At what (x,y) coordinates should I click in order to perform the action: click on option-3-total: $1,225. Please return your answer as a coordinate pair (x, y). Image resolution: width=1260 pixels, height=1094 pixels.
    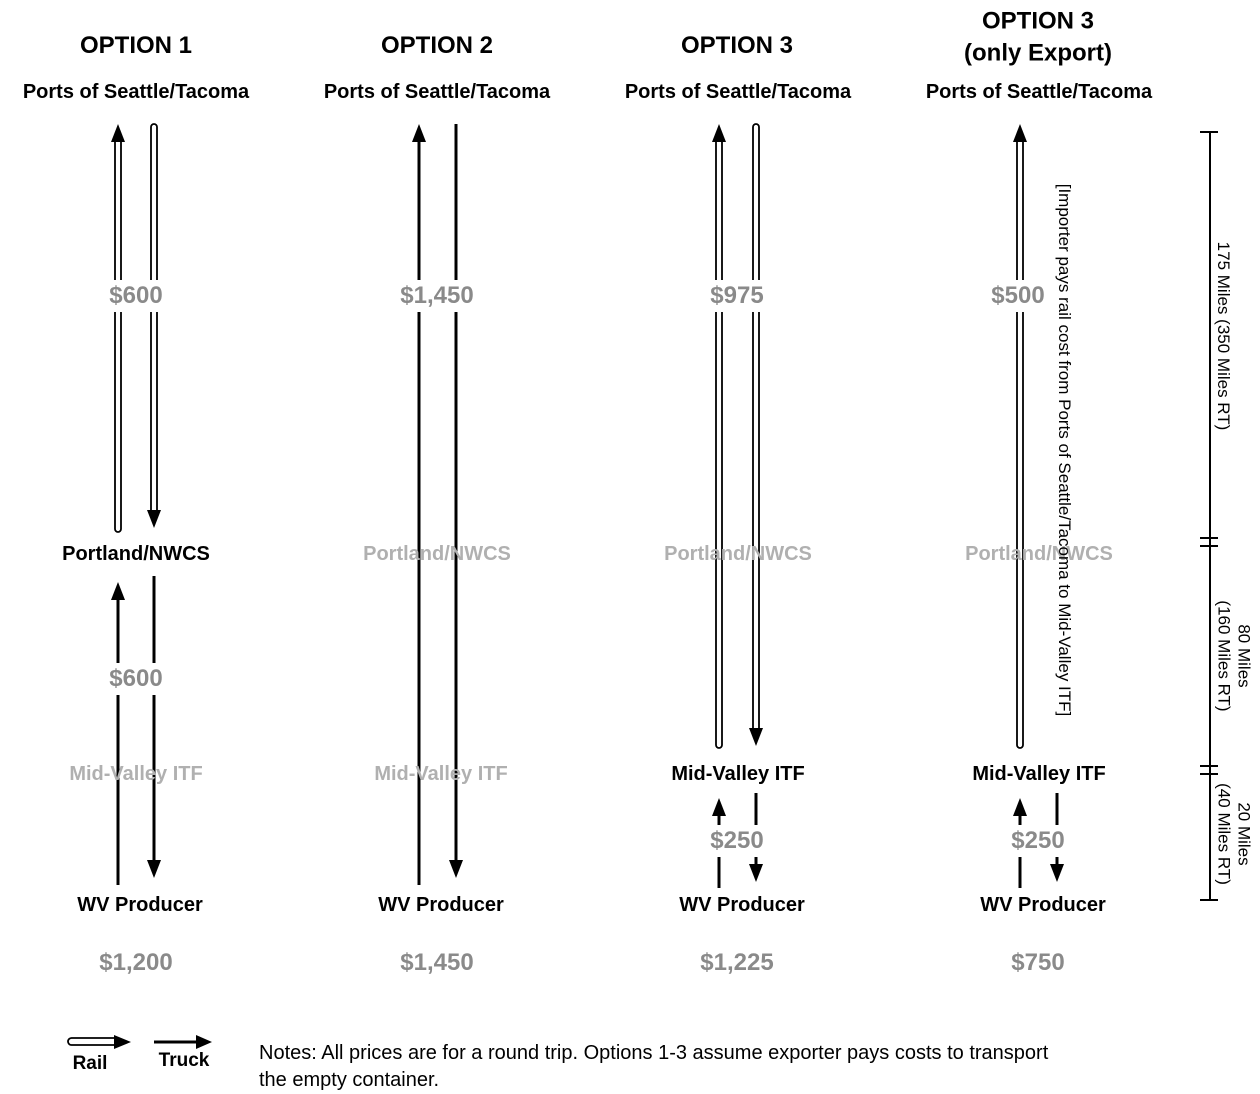
    Looking at the image, I should click on (737, 962).